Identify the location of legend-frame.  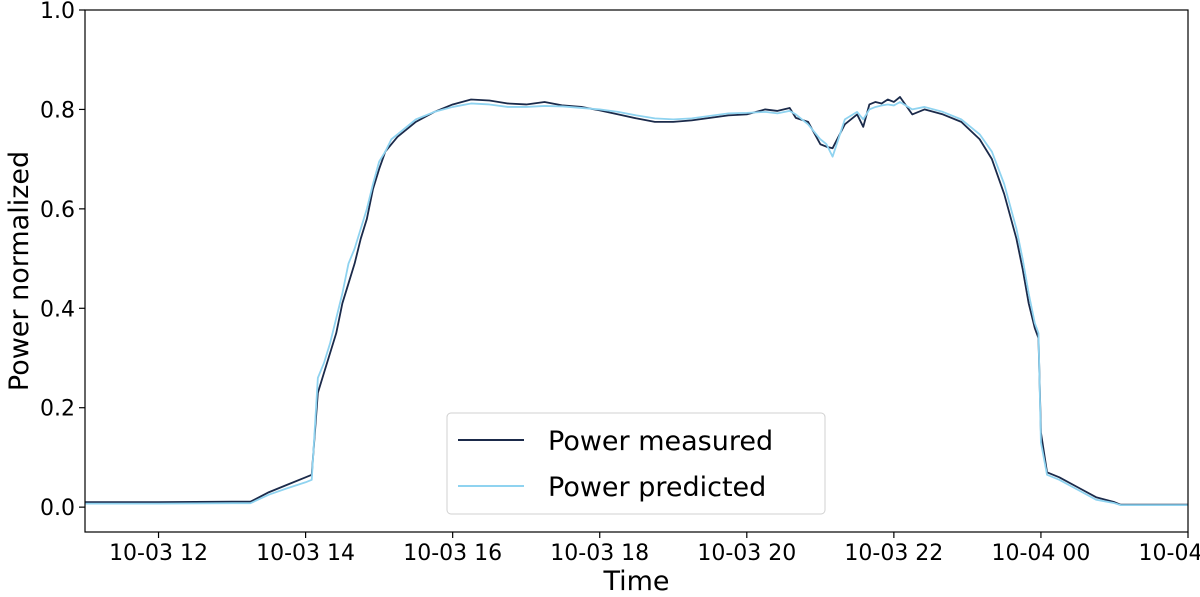
(636, 463).